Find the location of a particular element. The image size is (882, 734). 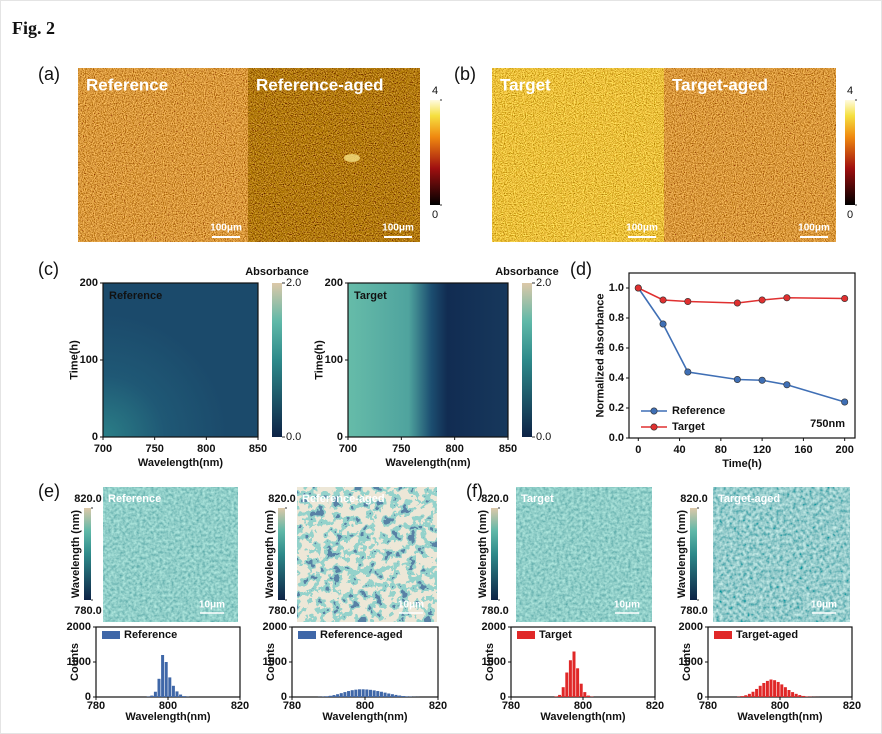

plot-frame is located at coordinates (742, 355).